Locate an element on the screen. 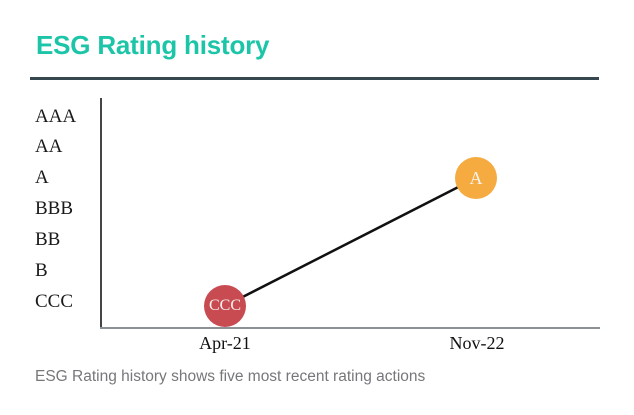  data-point-a: A is located at coordinates (476, 178).